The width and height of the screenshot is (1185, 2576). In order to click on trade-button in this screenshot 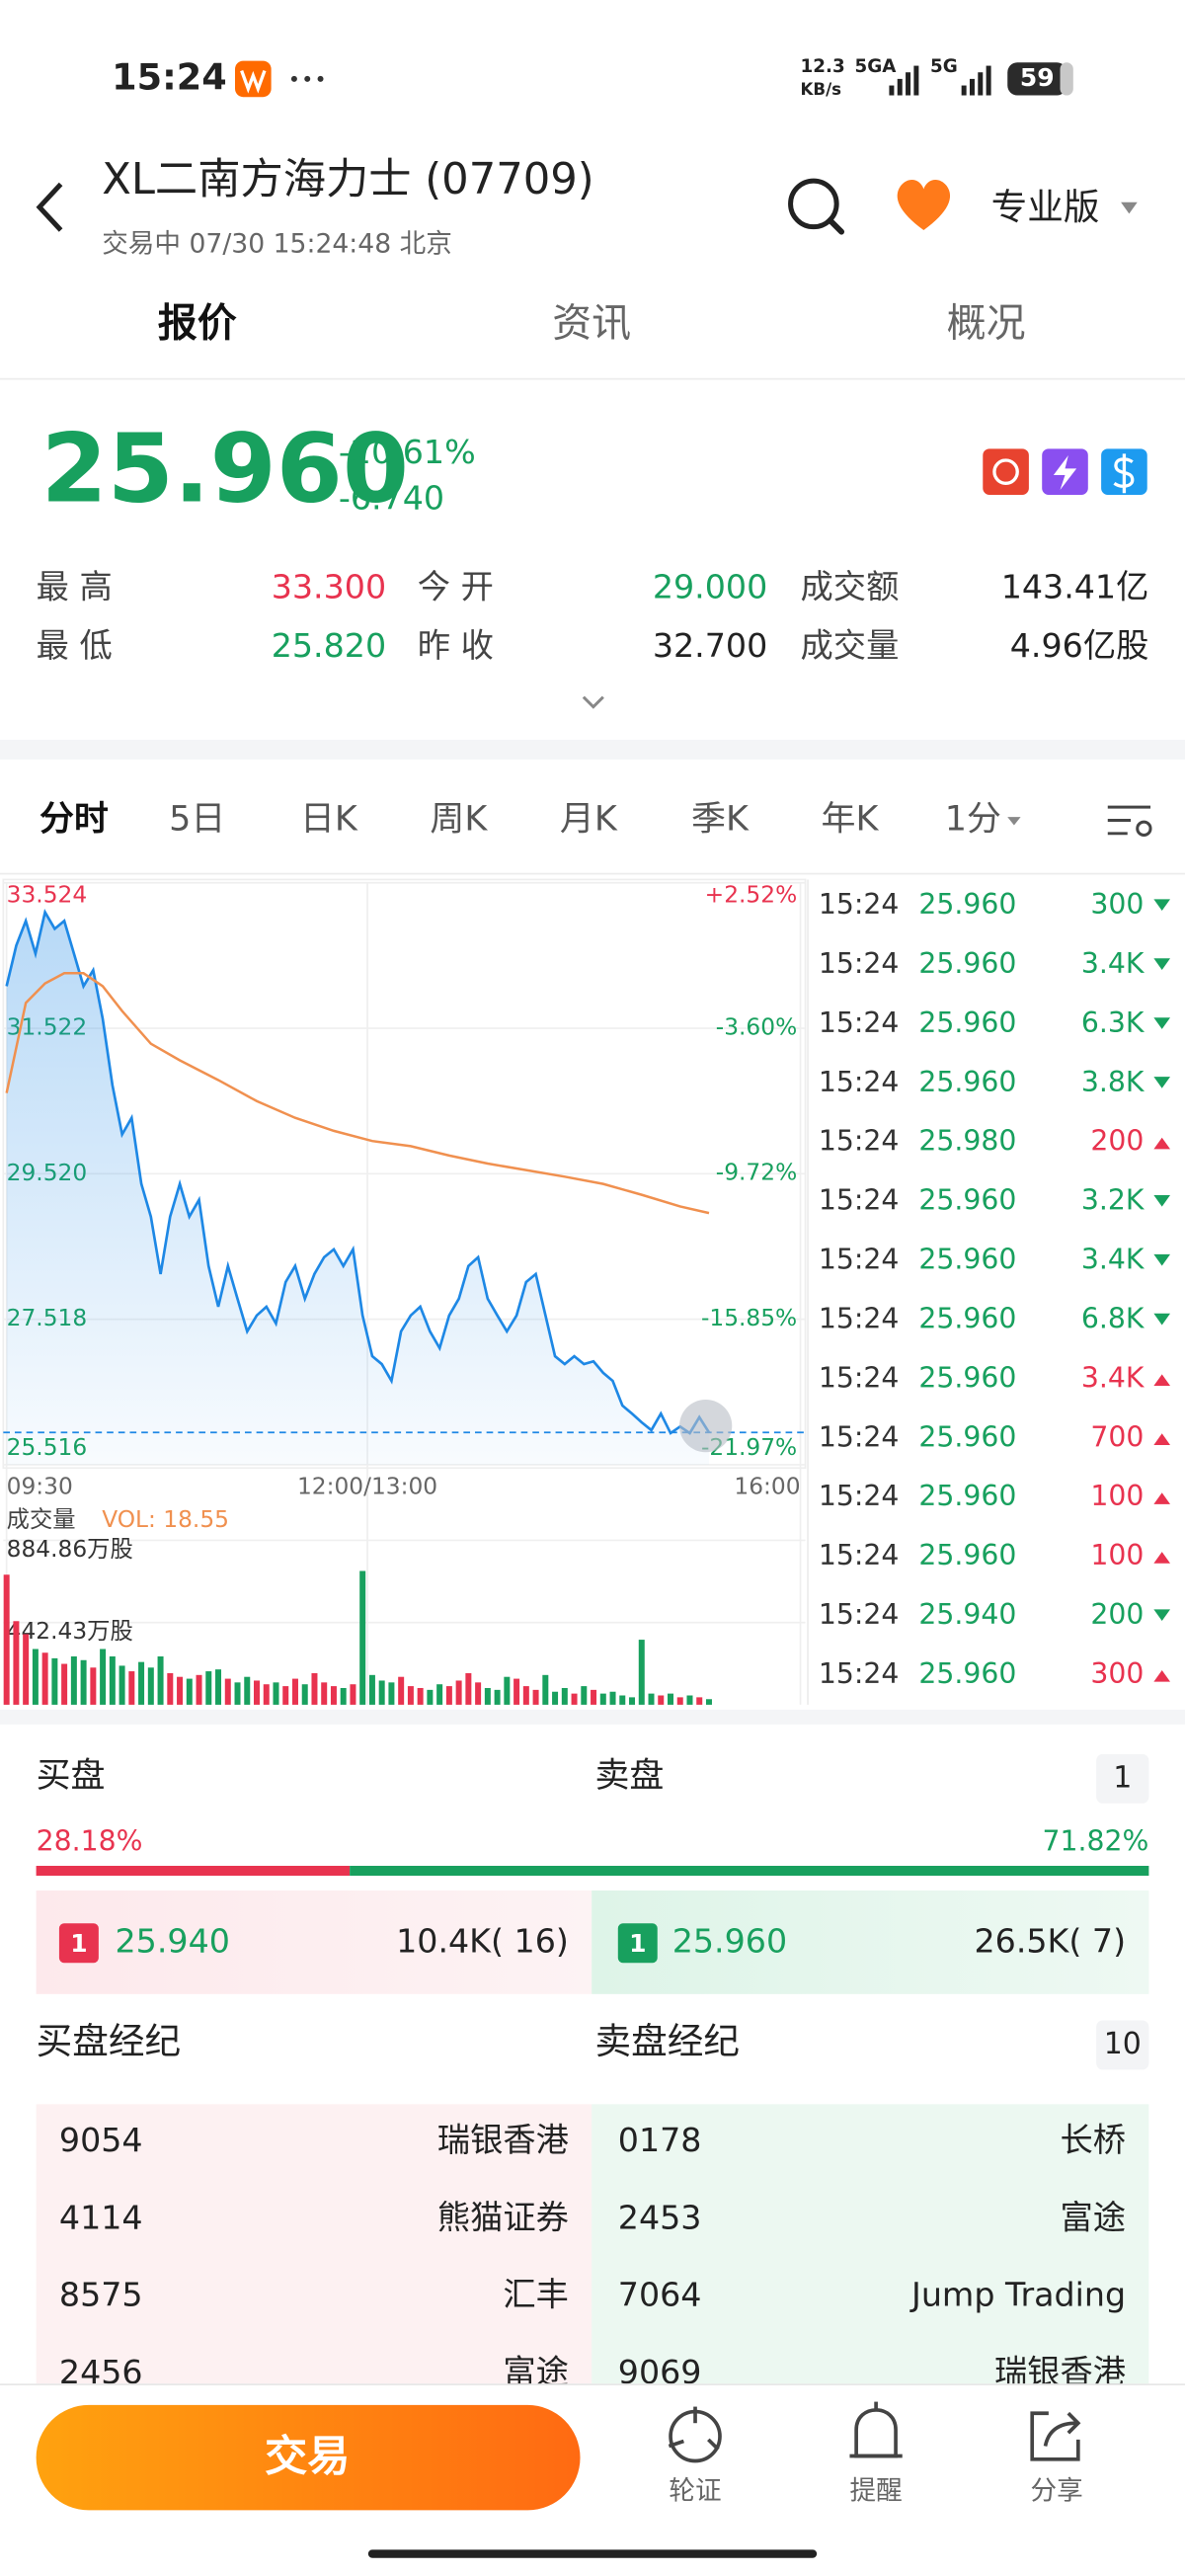, I will do `click(308, 2457)`.